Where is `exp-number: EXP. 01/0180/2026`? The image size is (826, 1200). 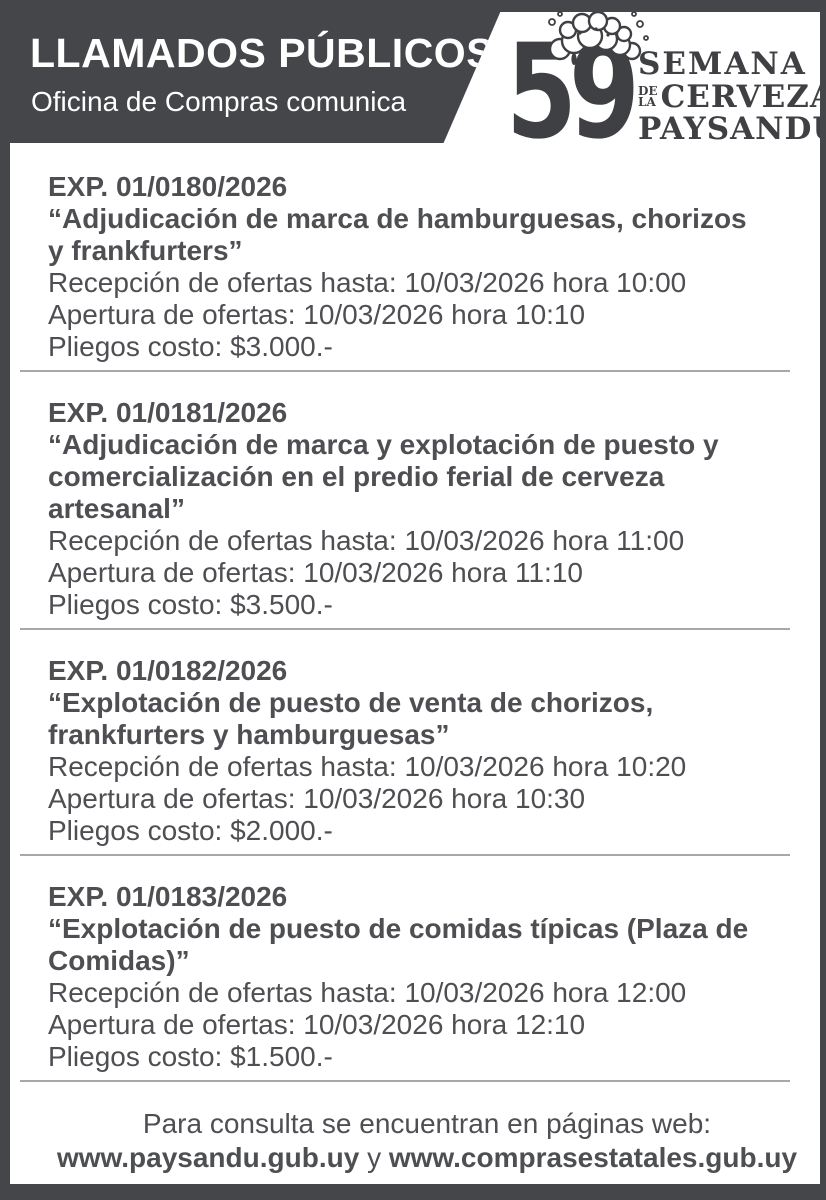 exp-number: EXP. 01/0180/2026 is located at coordinates (168, 186).